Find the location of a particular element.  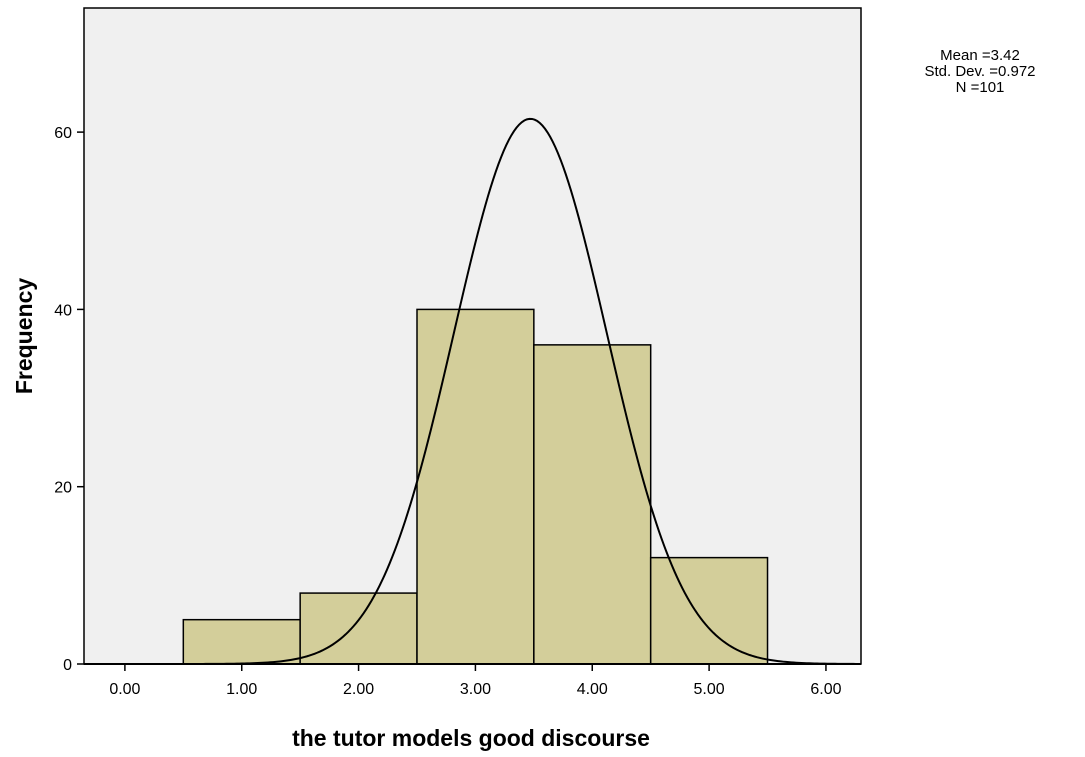

x-tick-label: 3.00 is located at coordinates (475, 689).